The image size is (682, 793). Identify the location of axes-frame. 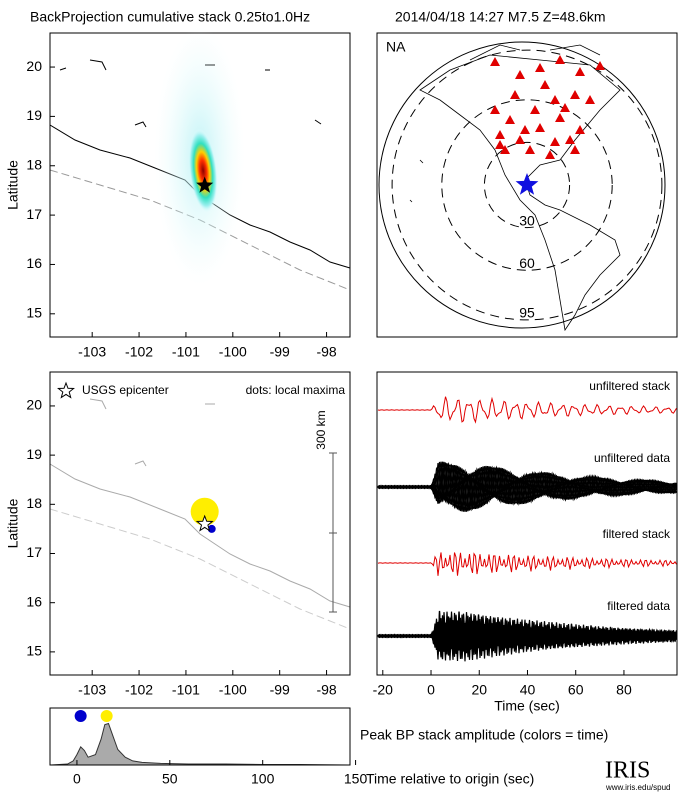
(200, 736).